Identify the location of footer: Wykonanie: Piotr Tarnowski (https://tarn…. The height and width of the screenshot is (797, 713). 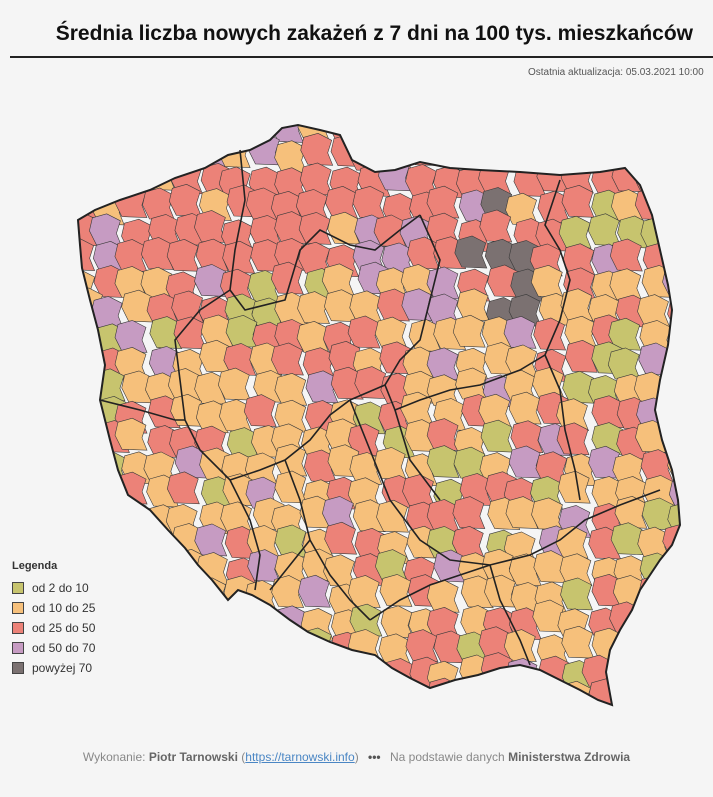
(356, 757).